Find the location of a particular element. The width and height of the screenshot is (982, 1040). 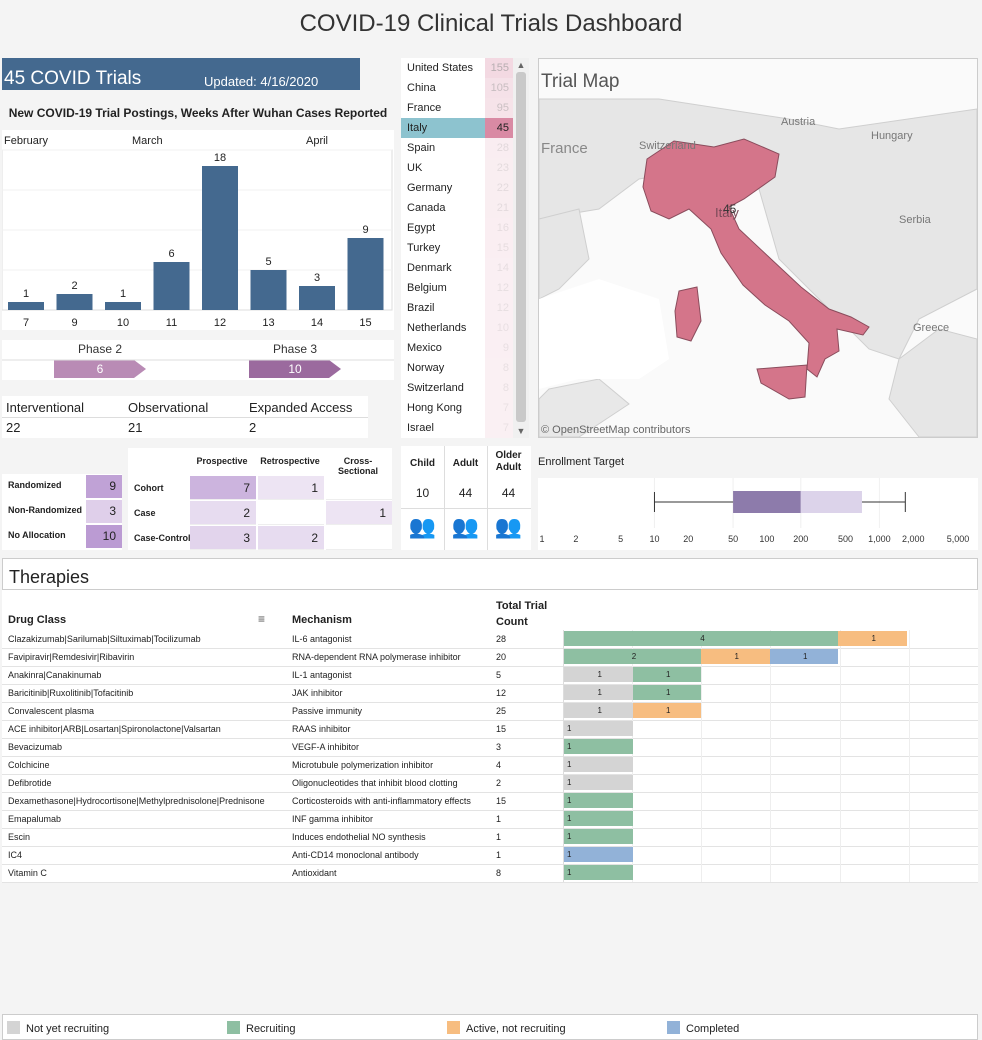

country-item: Egypt 16 is located at coordinates (457, 228).